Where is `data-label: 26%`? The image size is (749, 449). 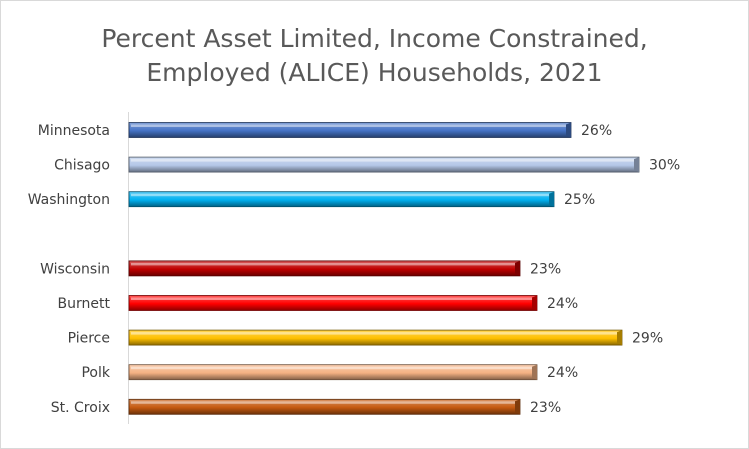 data-label: 26% is located at coordinates (596, 131).